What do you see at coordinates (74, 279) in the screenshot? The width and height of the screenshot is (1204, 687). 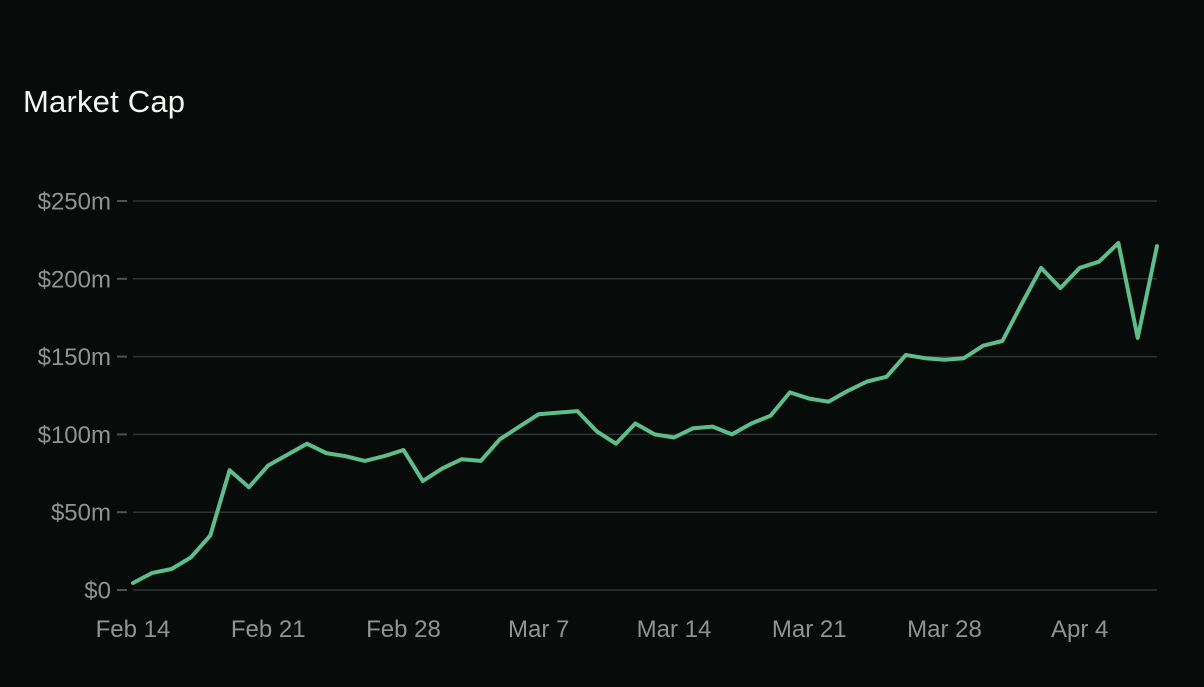 I see `y-axis-label: $200m` at bounding box center [74, 279].